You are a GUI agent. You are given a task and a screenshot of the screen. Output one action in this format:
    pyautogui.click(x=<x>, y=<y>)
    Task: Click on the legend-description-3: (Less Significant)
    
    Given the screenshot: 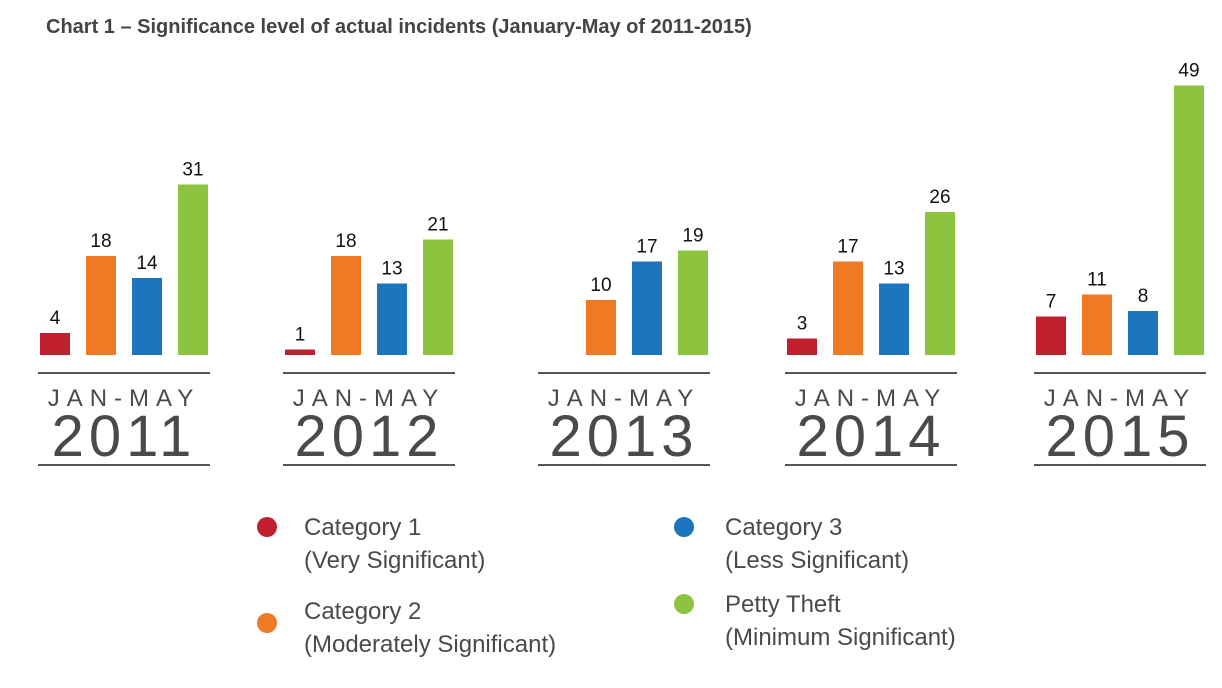 What is the action you would take?
    pyautogui.click(x=817, y=560)
    